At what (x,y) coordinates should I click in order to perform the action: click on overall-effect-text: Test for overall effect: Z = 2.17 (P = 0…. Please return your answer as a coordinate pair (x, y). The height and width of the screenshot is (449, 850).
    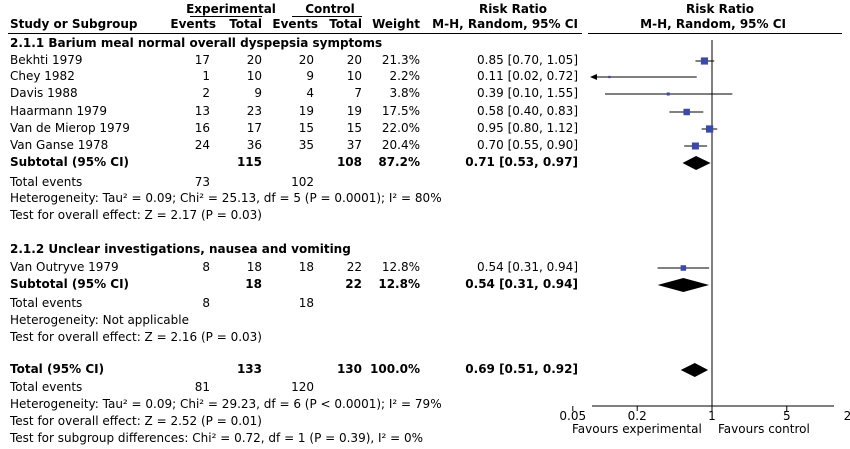
    Looking at the image, I should click on (136, 215).